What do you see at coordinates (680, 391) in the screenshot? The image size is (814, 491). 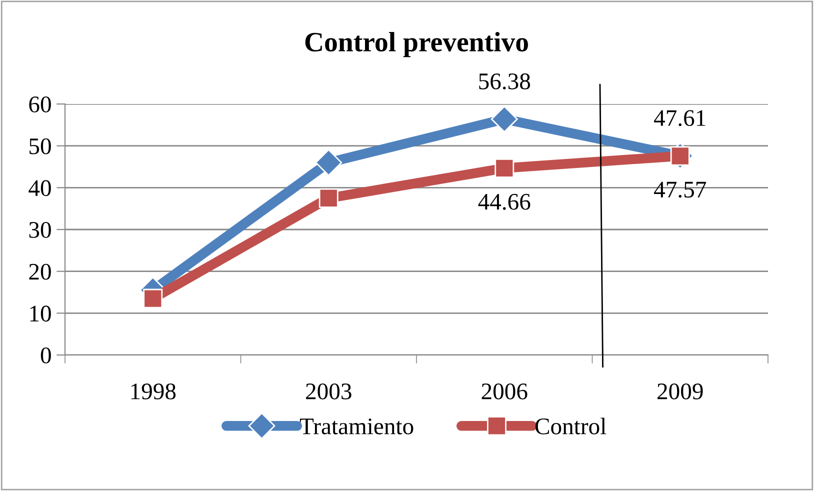 I see `x-tick-label: 2009` at bounding box center [680, 391].